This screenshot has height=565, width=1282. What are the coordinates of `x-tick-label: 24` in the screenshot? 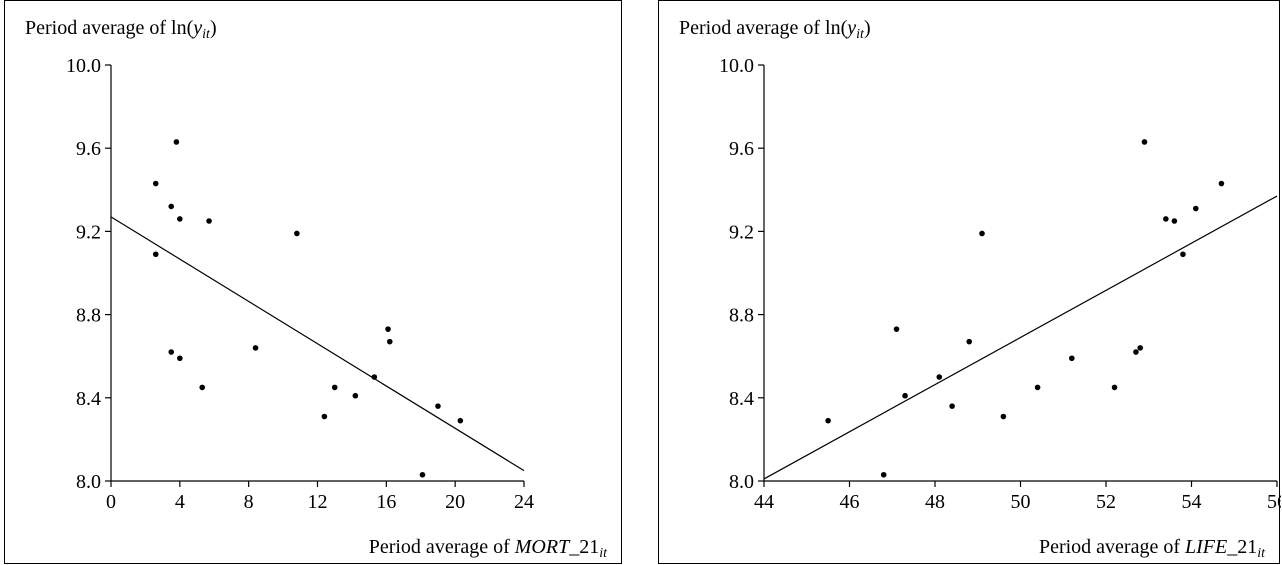 It's located at (524, 502).